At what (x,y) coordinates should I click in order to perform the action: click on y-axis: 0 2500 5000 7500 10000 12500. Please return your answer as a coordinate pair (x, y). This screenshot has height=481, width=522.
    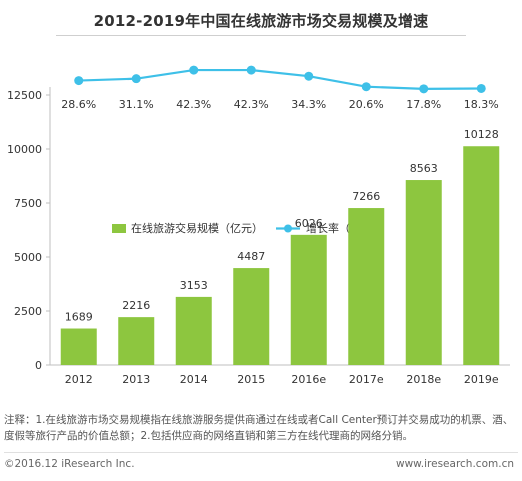
    Looking at the image, I should click on (29, 229).